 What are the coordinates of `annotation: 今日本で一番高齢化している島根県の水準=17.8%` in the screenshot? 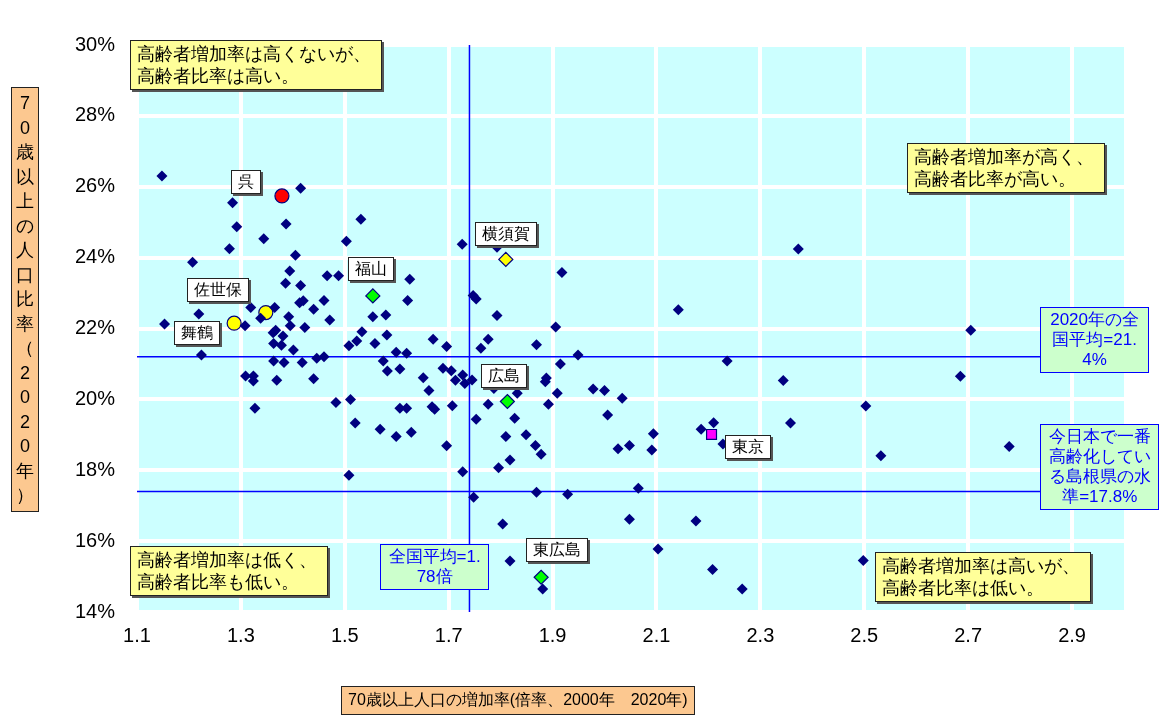 It's located at (1100, 467).